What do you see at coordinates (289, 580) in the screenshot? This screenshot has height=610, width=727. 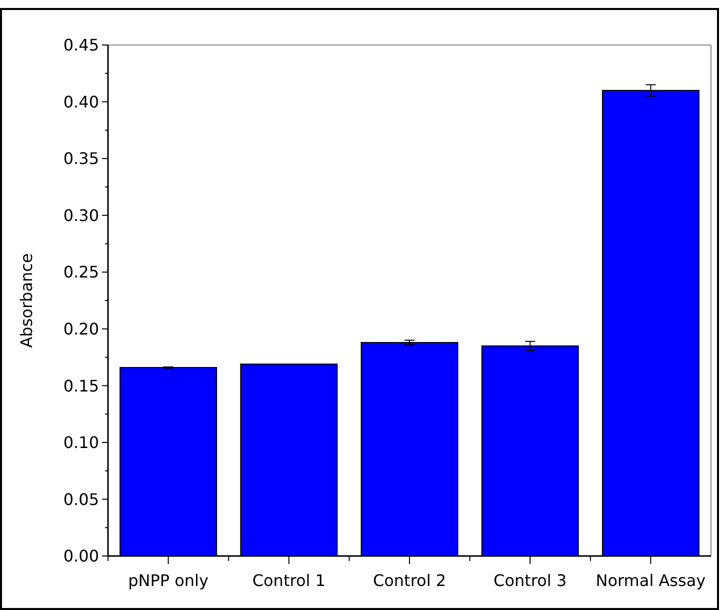 I see `x-tick-label: Control 1` at bounding box center [289, 580].